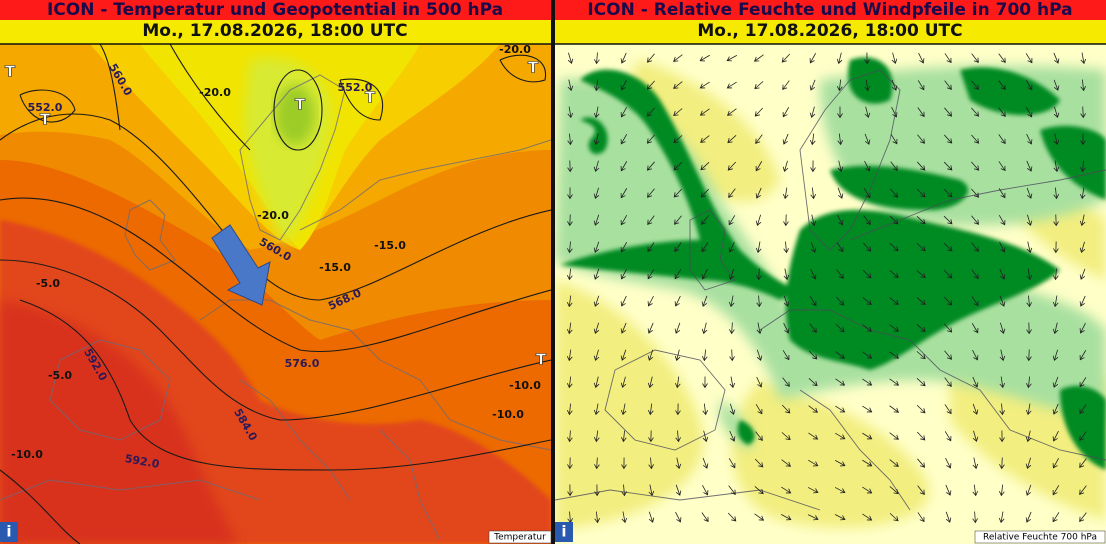 The width and height of the screenshot is (1106, 548). What do you see at coordinates (519, 538) in the screenshot?
I see `map-legend: Temperatur` at bounding box center [519, 538].